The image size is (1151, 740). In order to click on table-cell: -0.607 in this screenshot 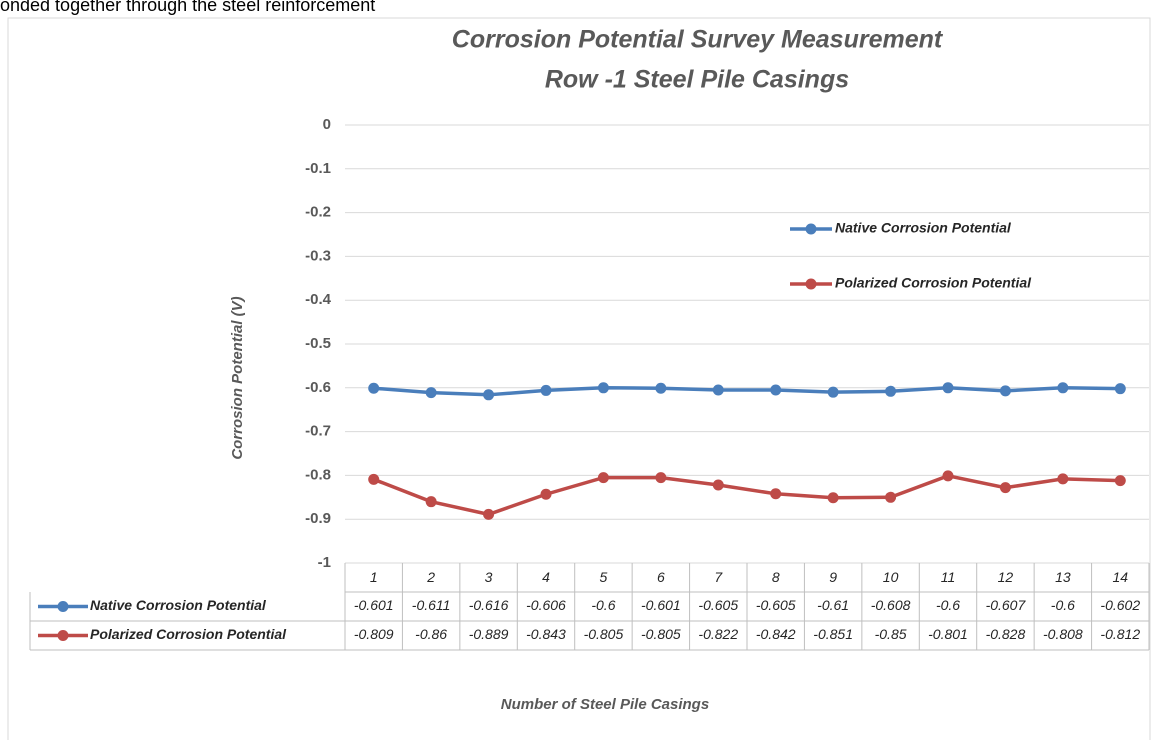, I will do `click(1006, 605)`.